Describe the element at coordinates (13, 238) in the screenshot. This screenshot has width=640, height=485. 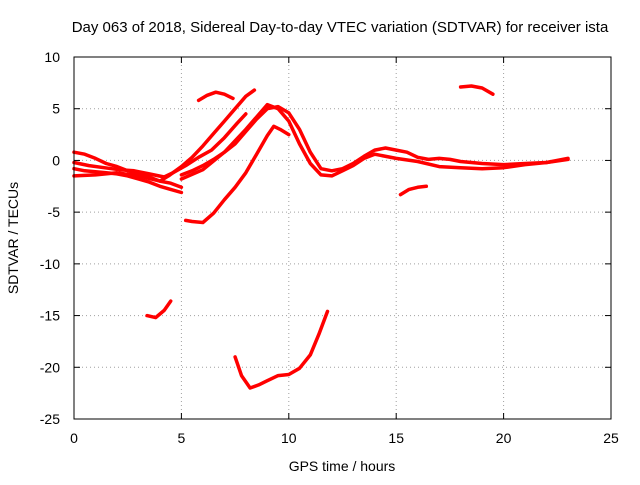
I see `y-axis-label: SDTVAR / TECUs` at that location.